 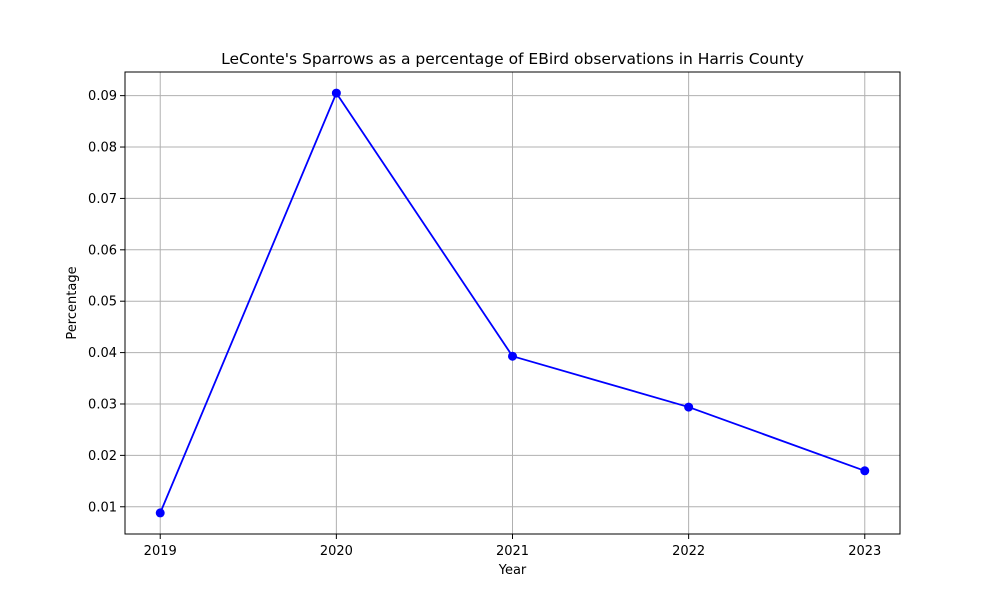 I want to click on x-tick-label: 2021, so click(x=512, y=551).